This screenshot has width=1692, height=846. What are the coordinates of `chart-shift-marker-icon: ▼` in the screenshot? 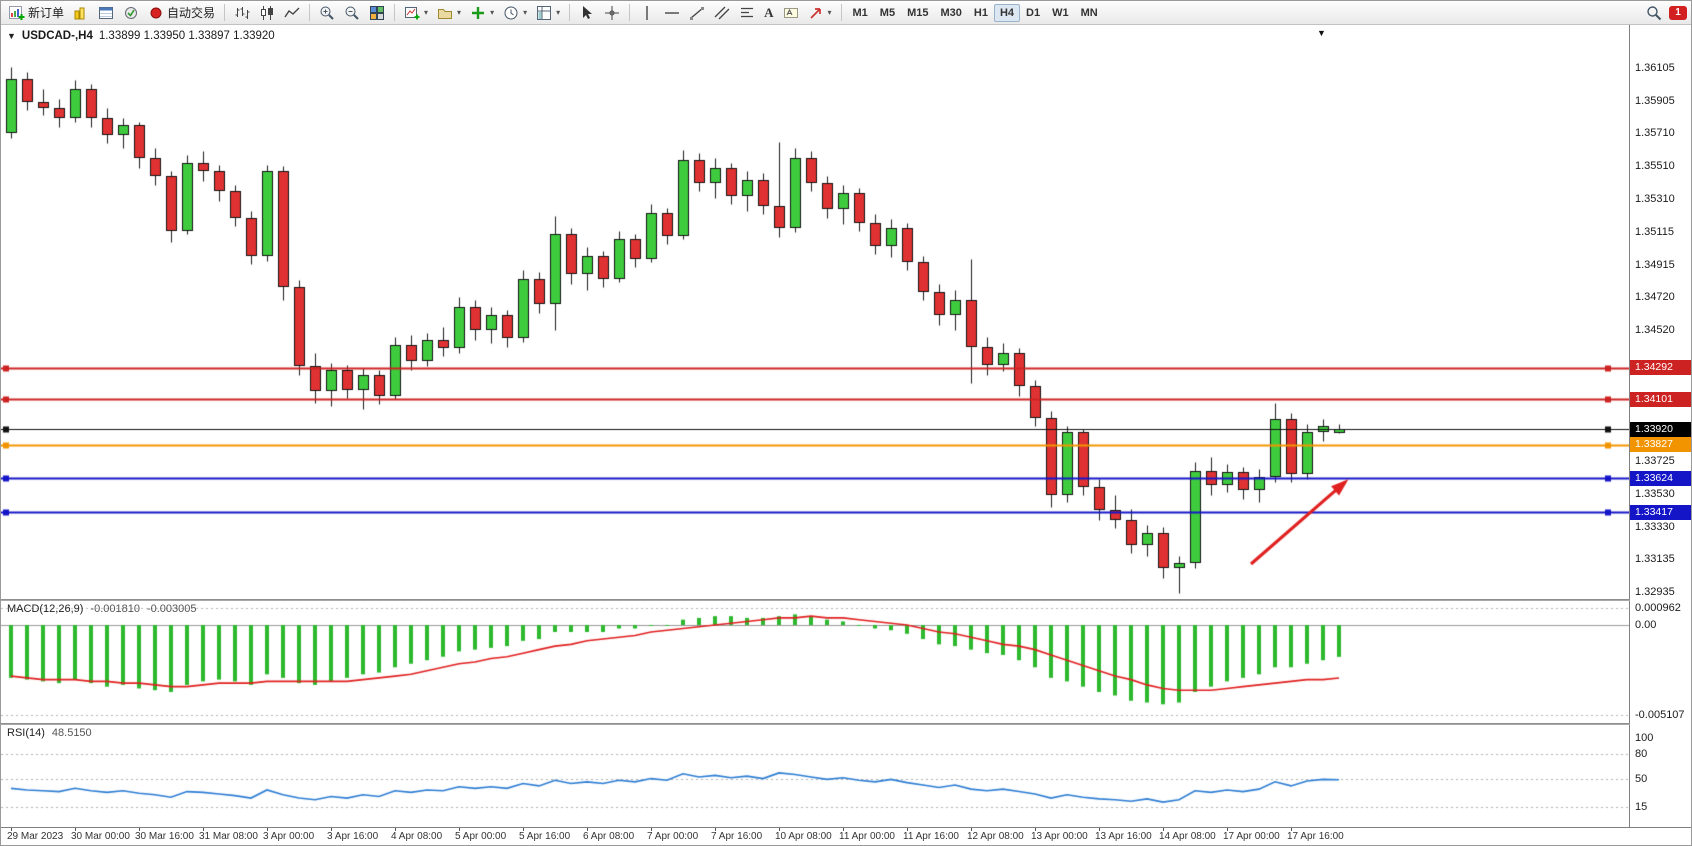 It's located at (1321, 33).